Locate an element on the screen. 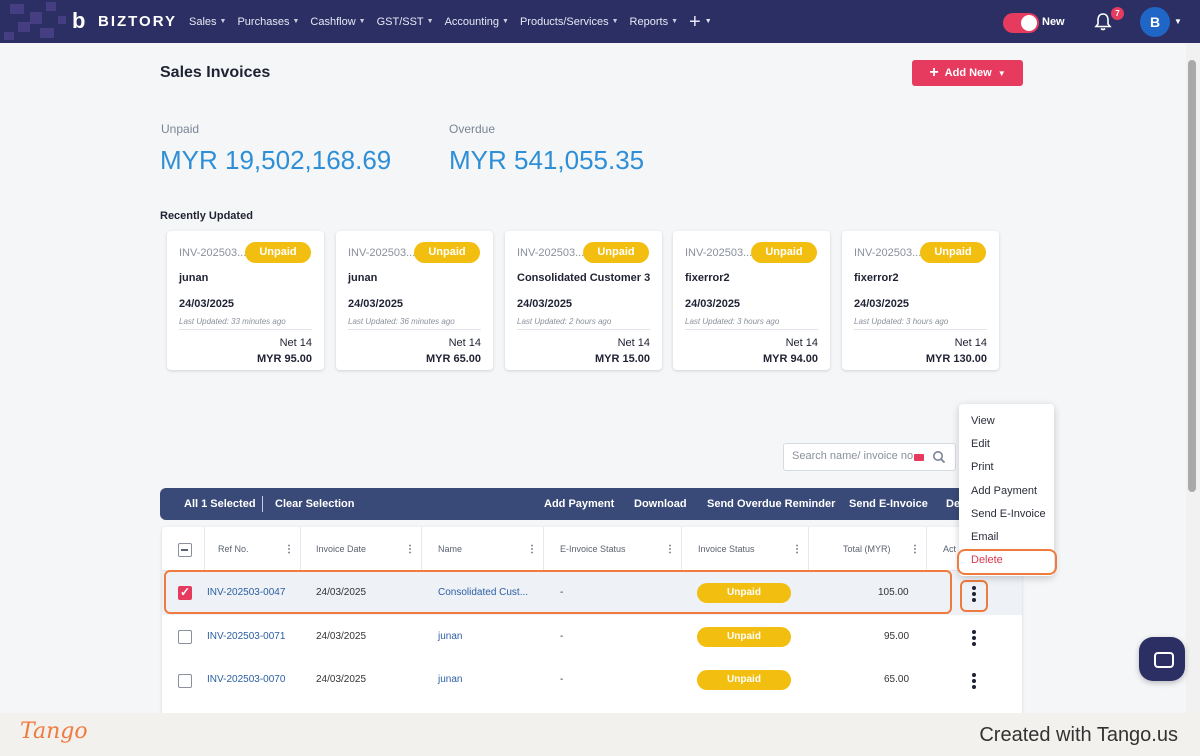 The height and width of the screenshot is (756, 1200). logo-pattern is located at coordinates (45, 21).